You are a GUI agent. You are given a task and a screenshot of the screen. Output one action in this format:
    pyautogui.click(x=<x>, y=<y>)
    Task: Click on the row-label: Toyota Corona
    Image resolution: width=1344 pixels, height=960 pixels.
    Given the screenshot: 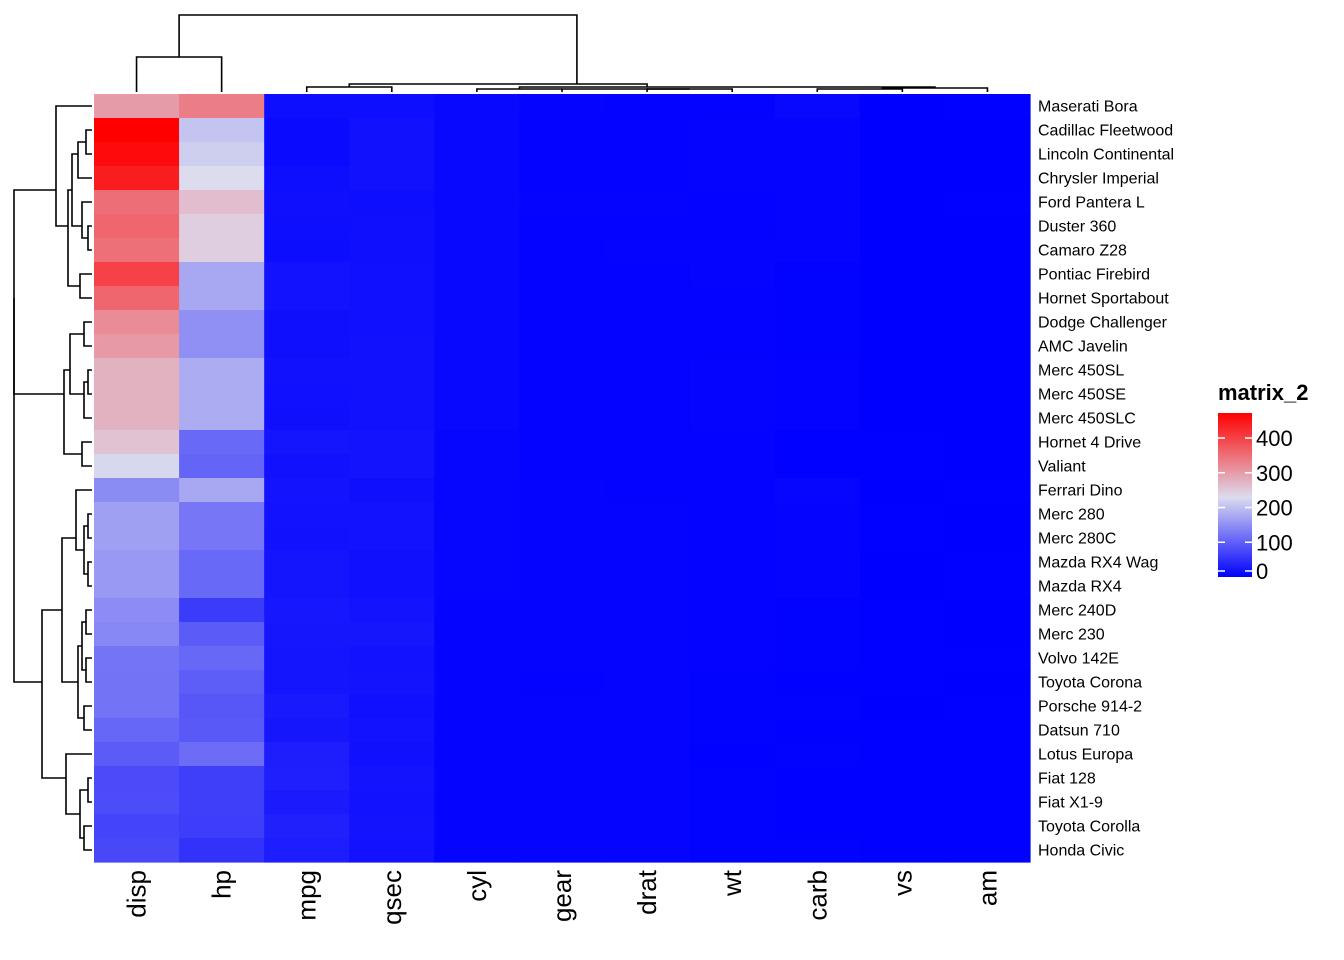 What is the action you would take?
    pyautogui.click(x=1090, y=683)
    